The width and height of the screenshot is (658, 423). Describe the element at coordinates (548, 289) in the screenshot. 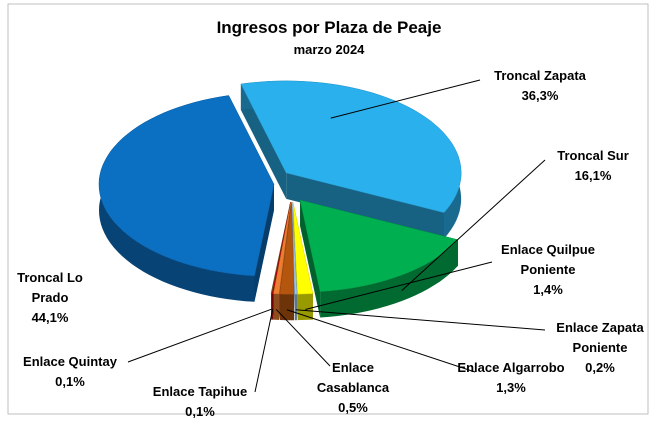

I see `label-value: 1,4%` at that location.